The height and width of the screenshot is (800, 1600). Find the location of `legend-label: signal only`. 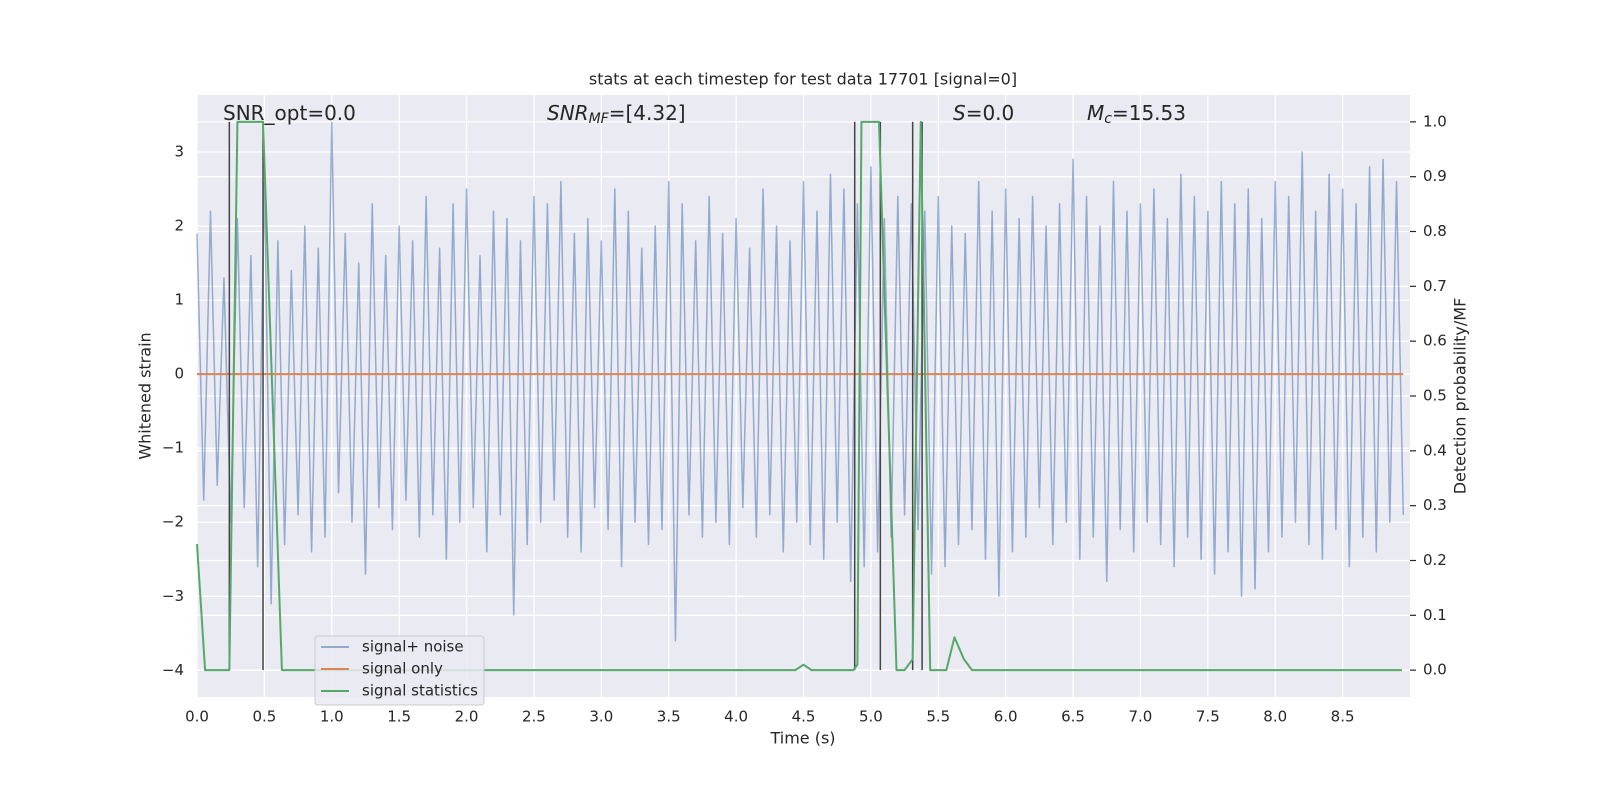

legend-label: signal only is located at coordinates (402, 669).